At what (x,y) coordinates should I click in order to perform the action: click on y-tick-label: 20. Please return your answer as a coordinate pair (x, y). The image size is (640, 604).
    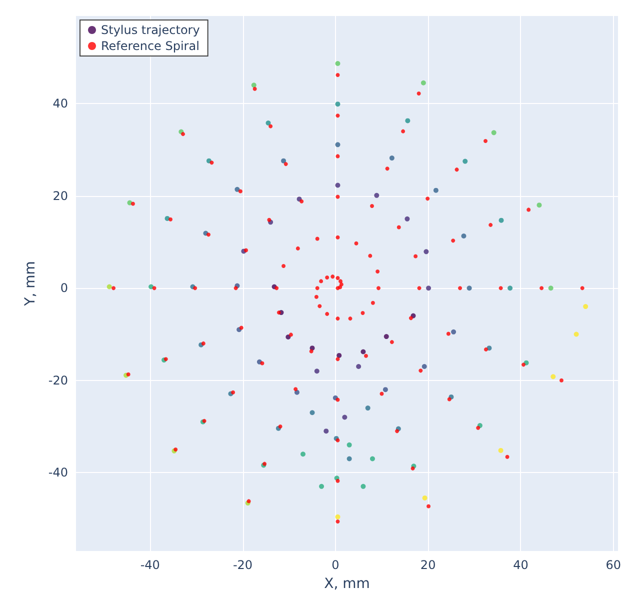
    Looking at the image, I should click on (60, 195).